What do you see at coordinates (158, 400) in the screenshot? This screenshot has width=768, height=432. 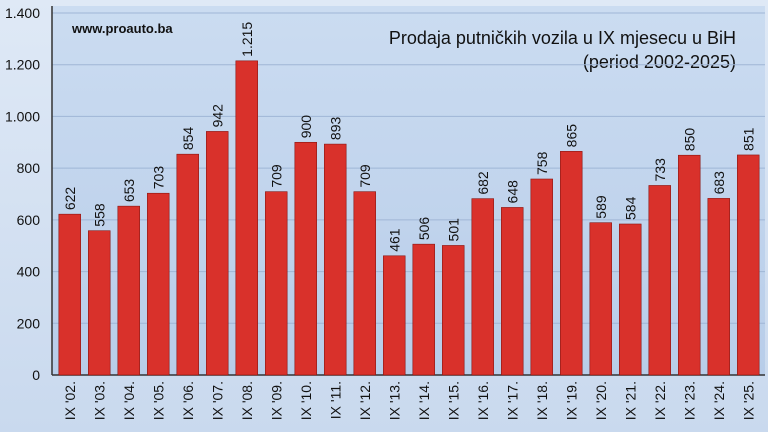 I see `x-tick-label: IX '05.` at bounding box center [158, 400].